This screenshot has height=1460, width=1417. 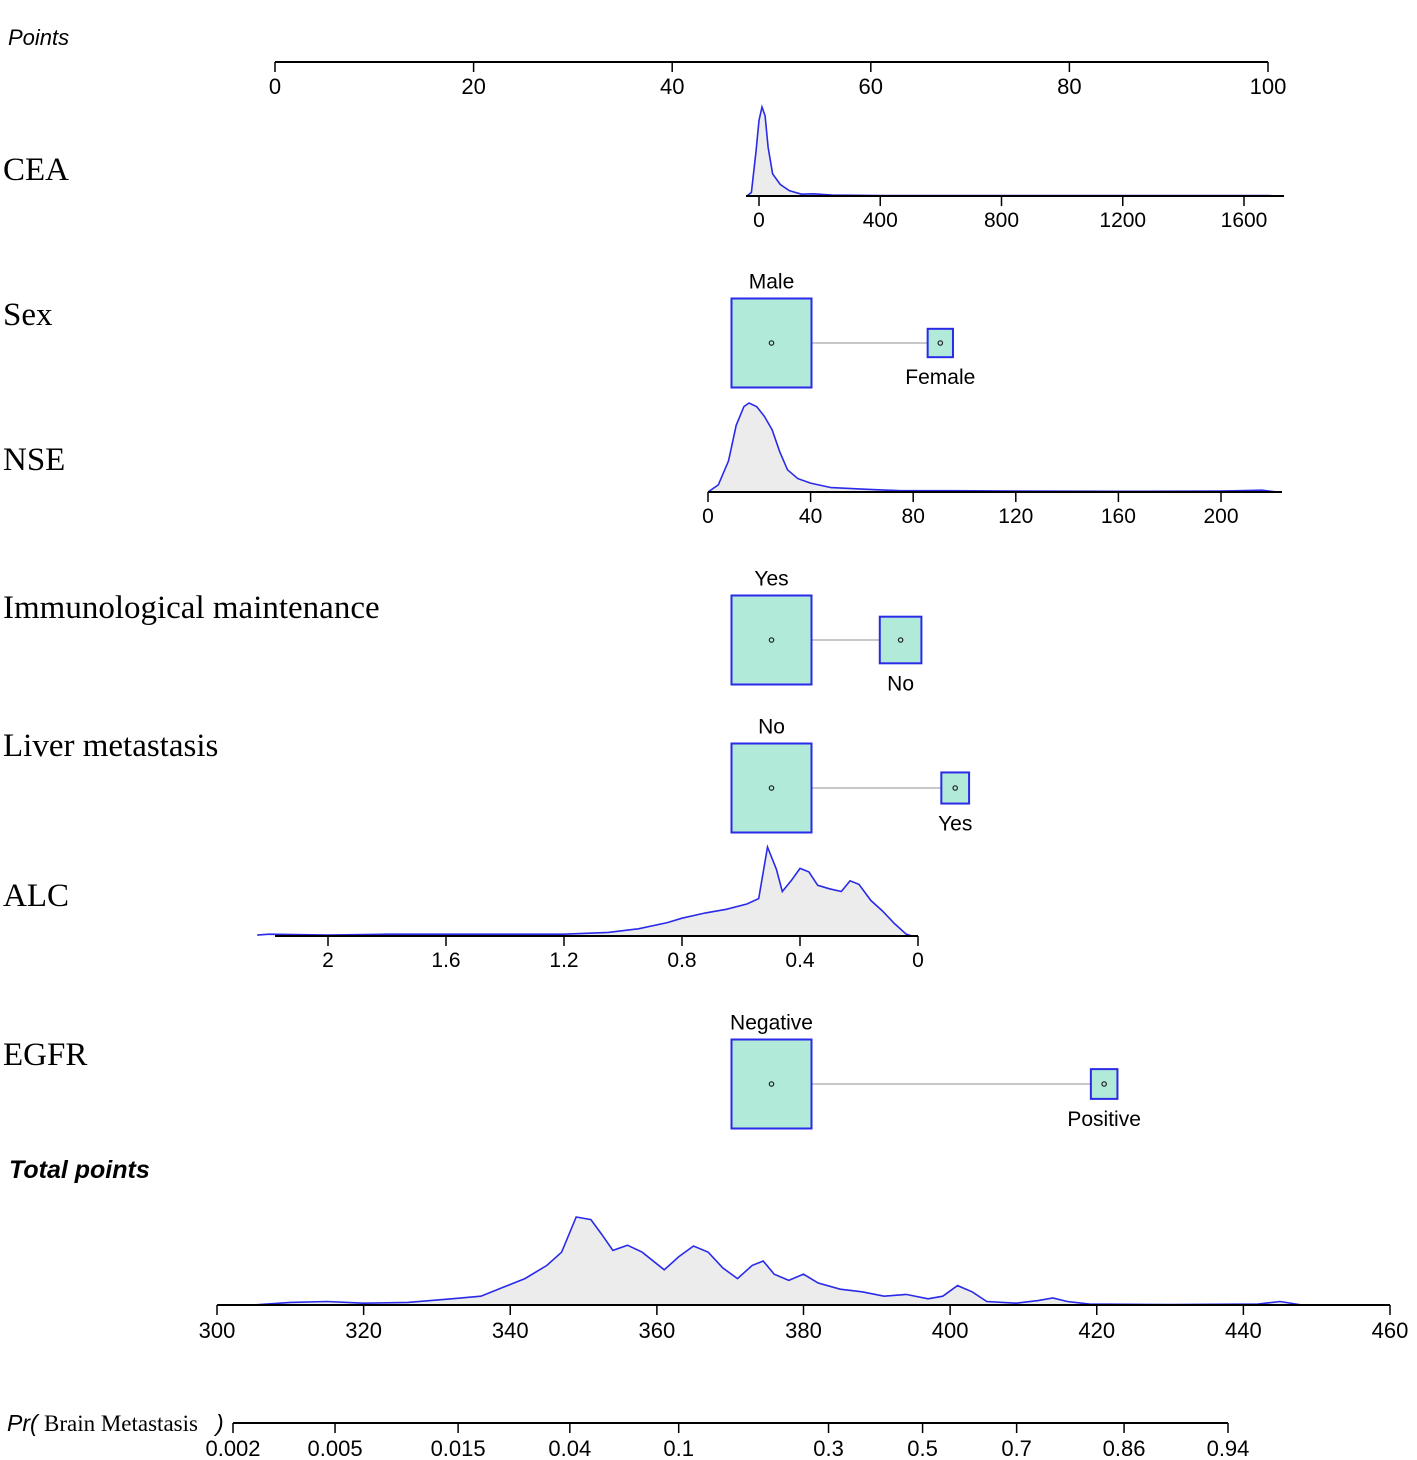 I want to click on total-points-axis-tick-label: 300, so click(x=217, y=1330).